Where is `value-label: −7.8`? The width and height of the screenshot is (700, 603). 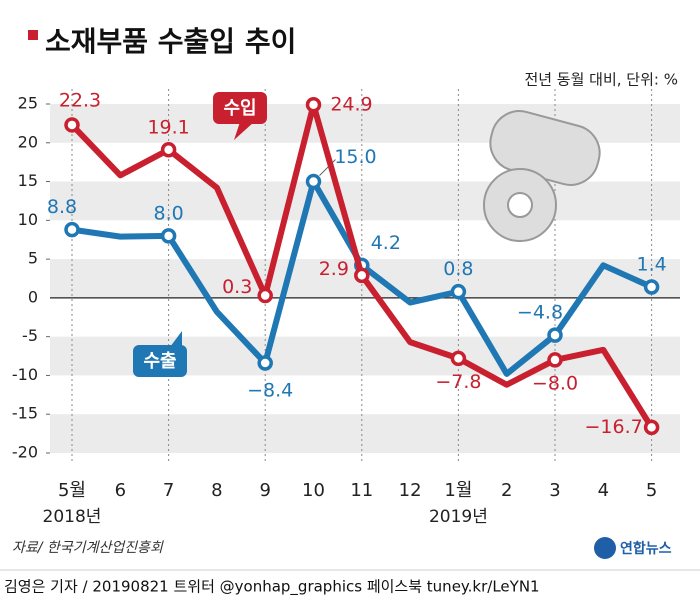 value-label: −7.8 is located at coordinates (458, 382).